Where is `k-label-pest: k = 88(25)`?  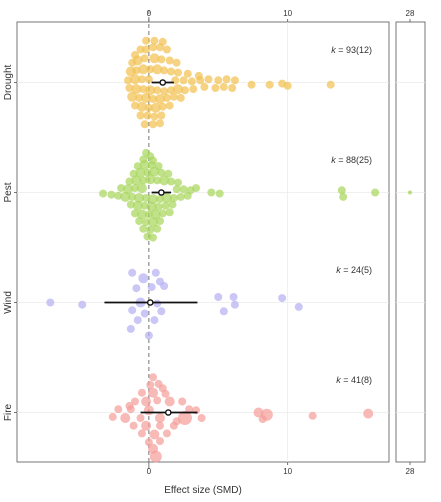 k-label-pest: k = 88(25) is located at coordinates (351, 160).